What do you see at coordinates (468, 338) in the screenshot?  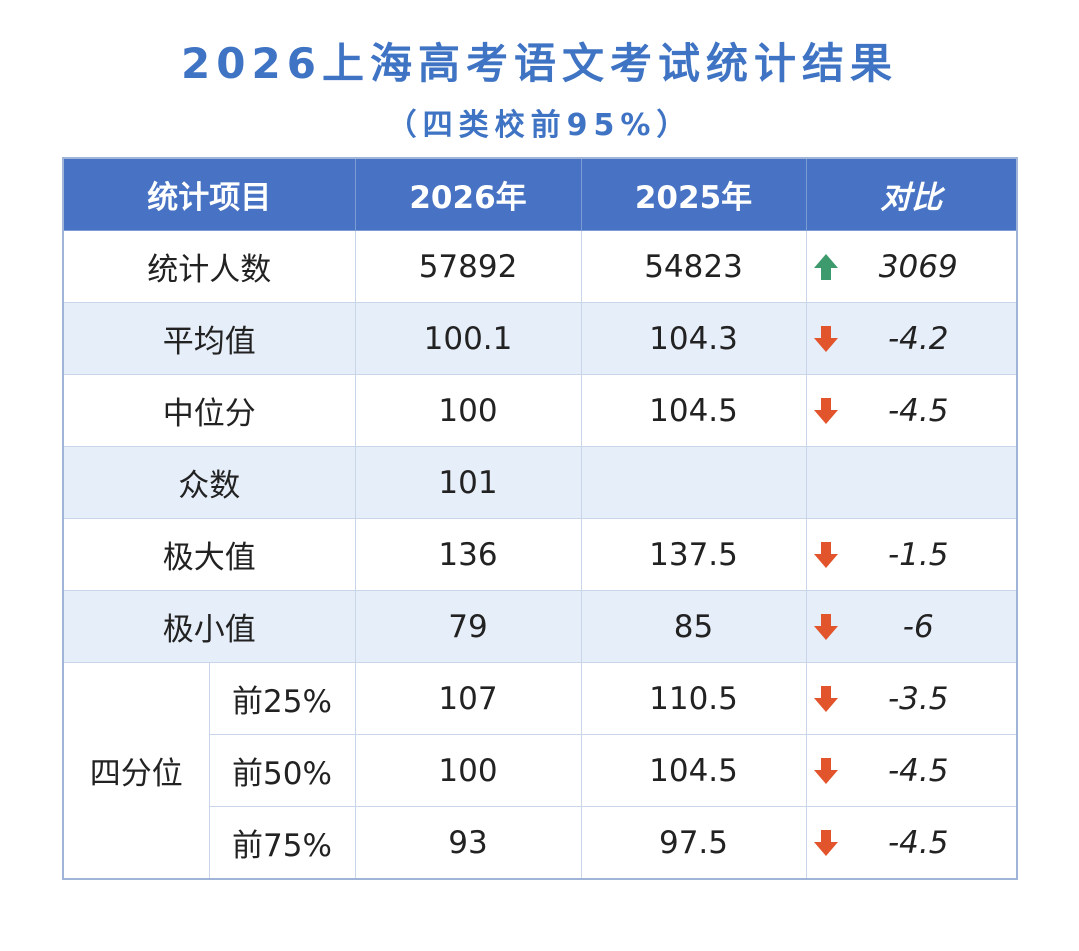 I see `cell-2026: 100.1` at bounding box center [468, 338].